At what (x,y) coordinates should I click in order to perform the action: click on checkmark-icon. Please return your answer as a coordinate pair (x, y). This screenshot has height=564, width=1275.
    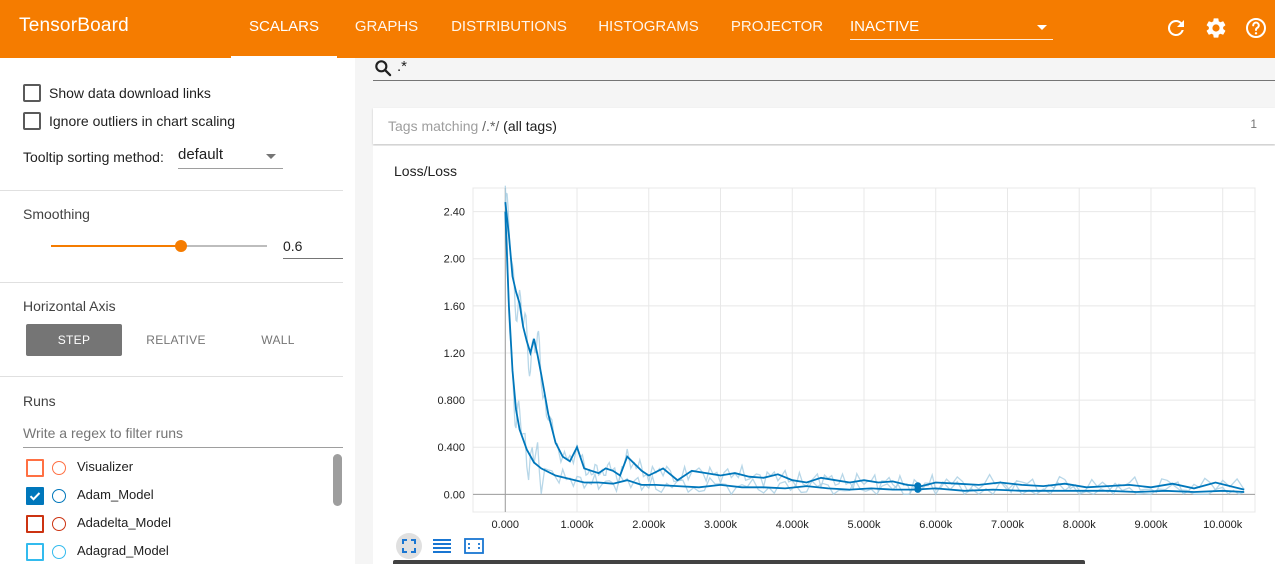
    Looking at the image, I should click on (35, 496).